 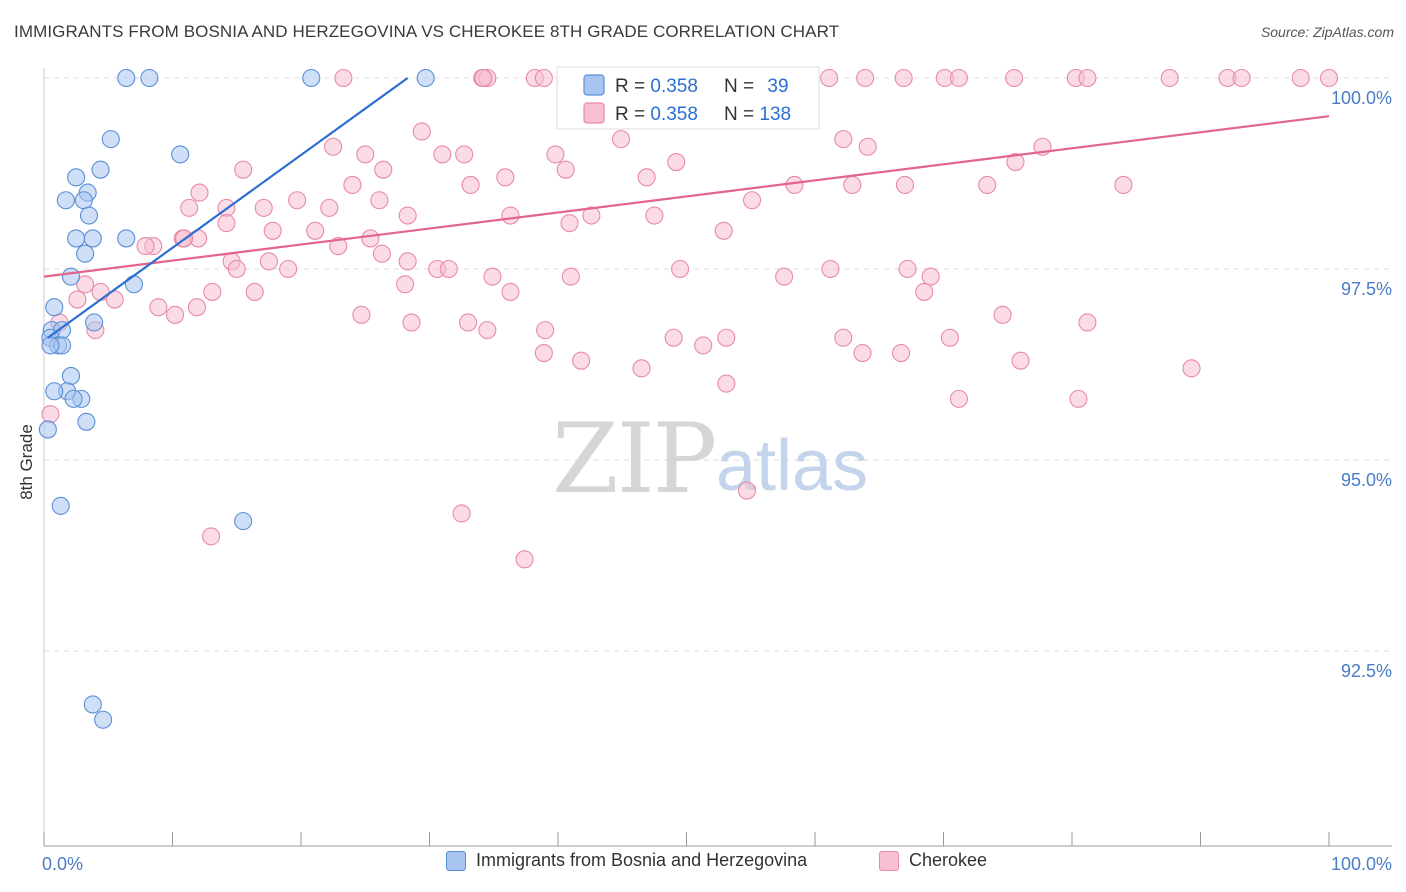 I want to click on svg-text: N = 39, so click(x=756, y=86).